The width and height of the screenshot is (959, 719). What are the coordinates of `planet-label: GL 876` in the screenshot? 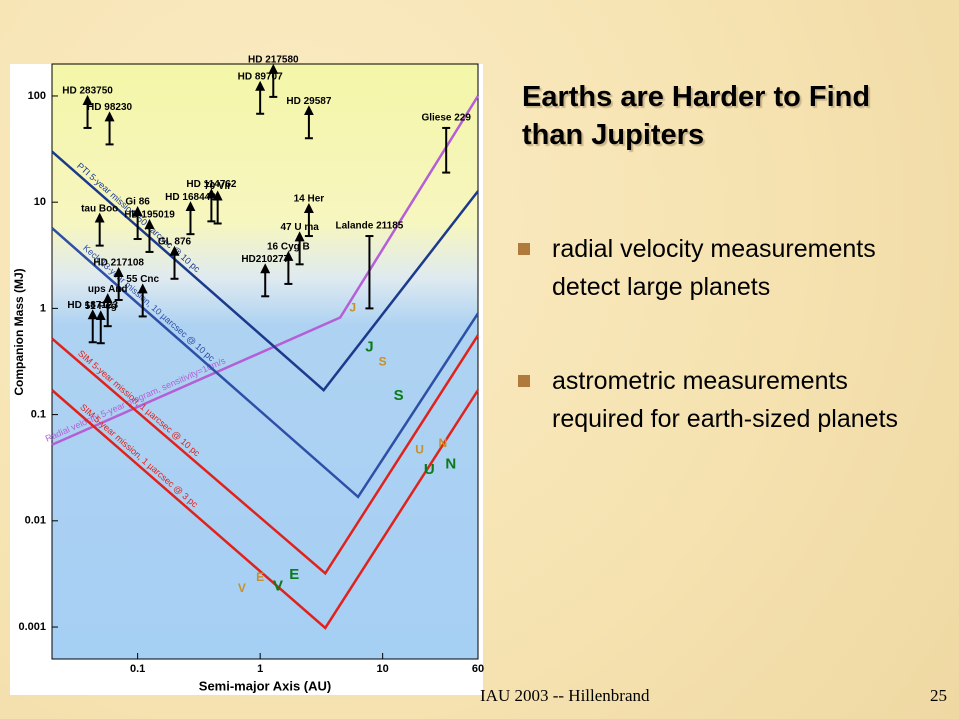 It's located at (175, 241).